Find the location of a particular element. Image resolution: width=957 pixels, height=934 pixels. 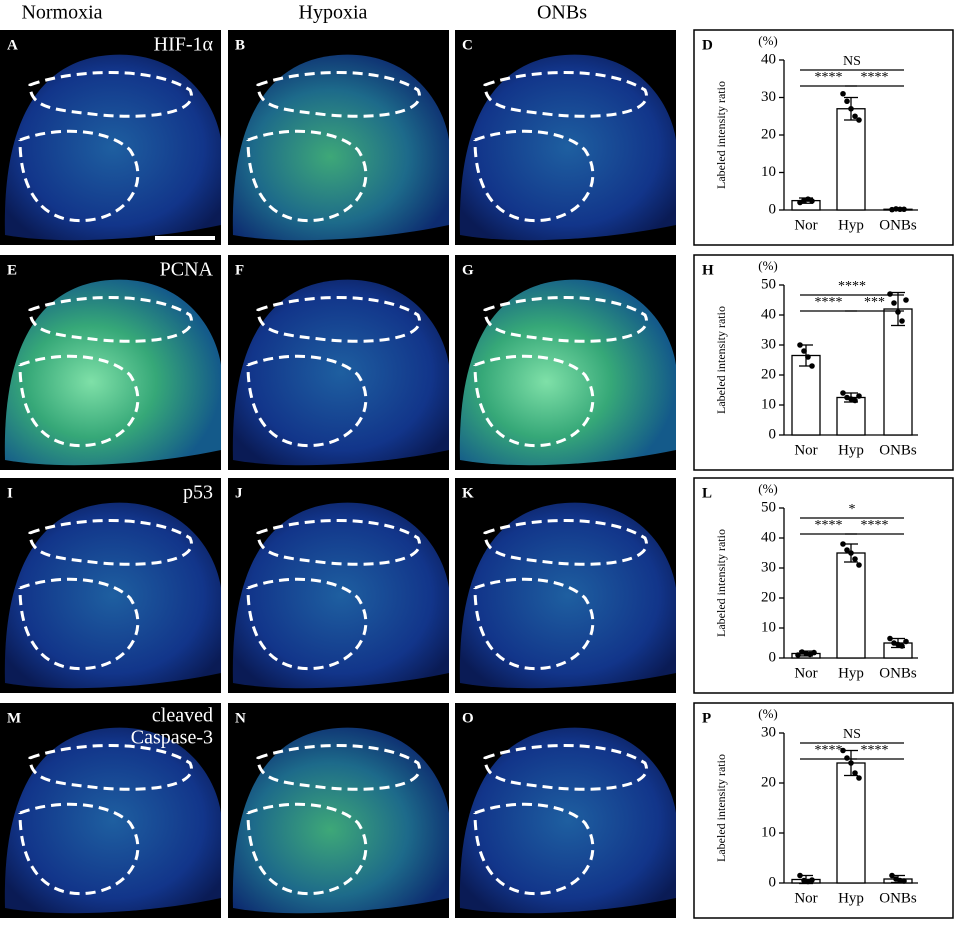

panel-letter: I is located at coordinates (10, 493).